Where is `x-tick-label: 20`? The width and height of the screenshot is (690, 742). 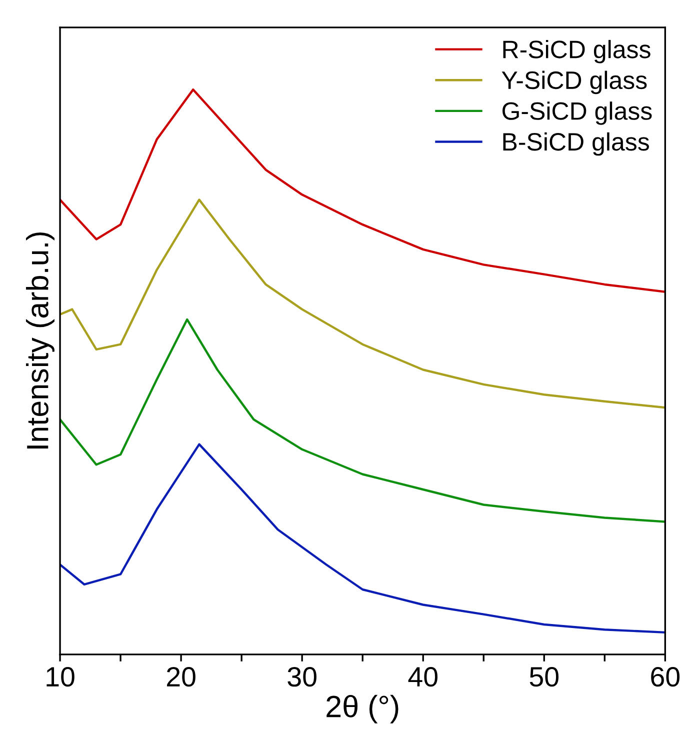 x-tick-label: 20 is located at coordinates (181, 676).